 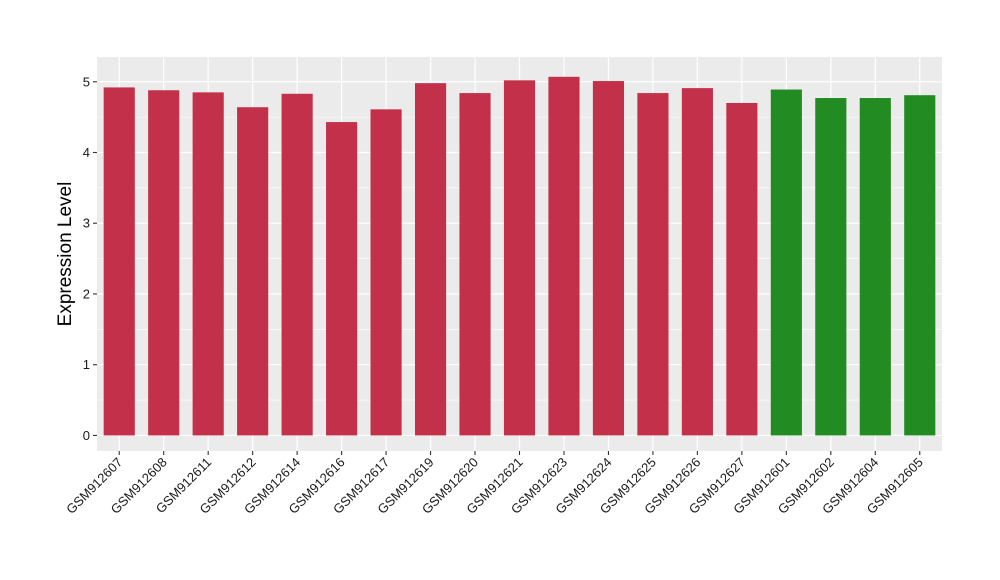 I want to click on y-tick-label: 5, so click(x=86, y=81).